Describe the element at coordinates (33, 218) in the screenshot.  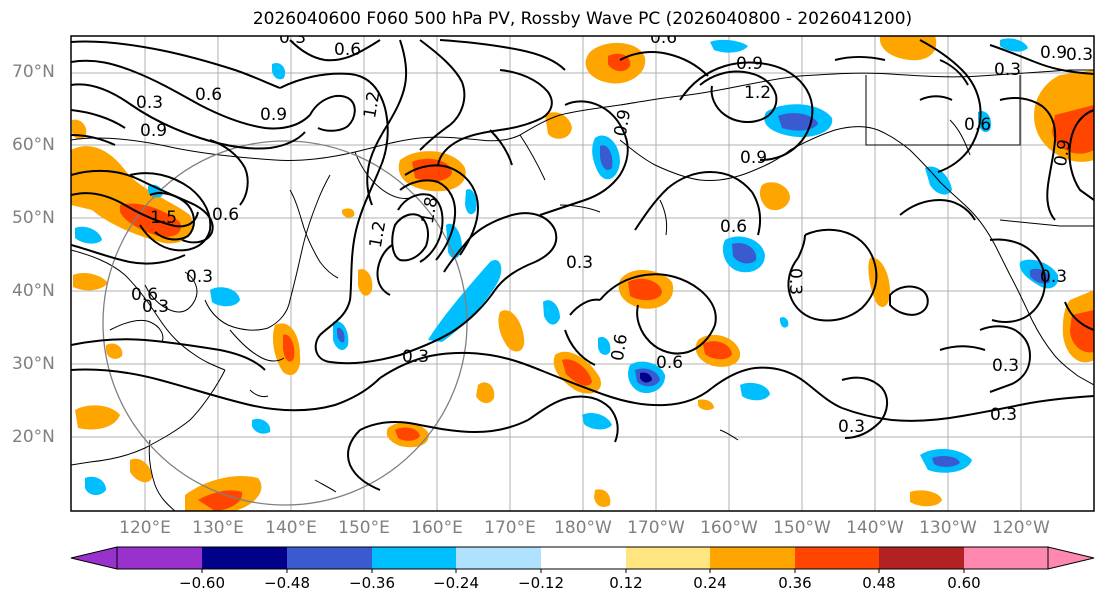
I see `lat-label: 50°N` at that location.